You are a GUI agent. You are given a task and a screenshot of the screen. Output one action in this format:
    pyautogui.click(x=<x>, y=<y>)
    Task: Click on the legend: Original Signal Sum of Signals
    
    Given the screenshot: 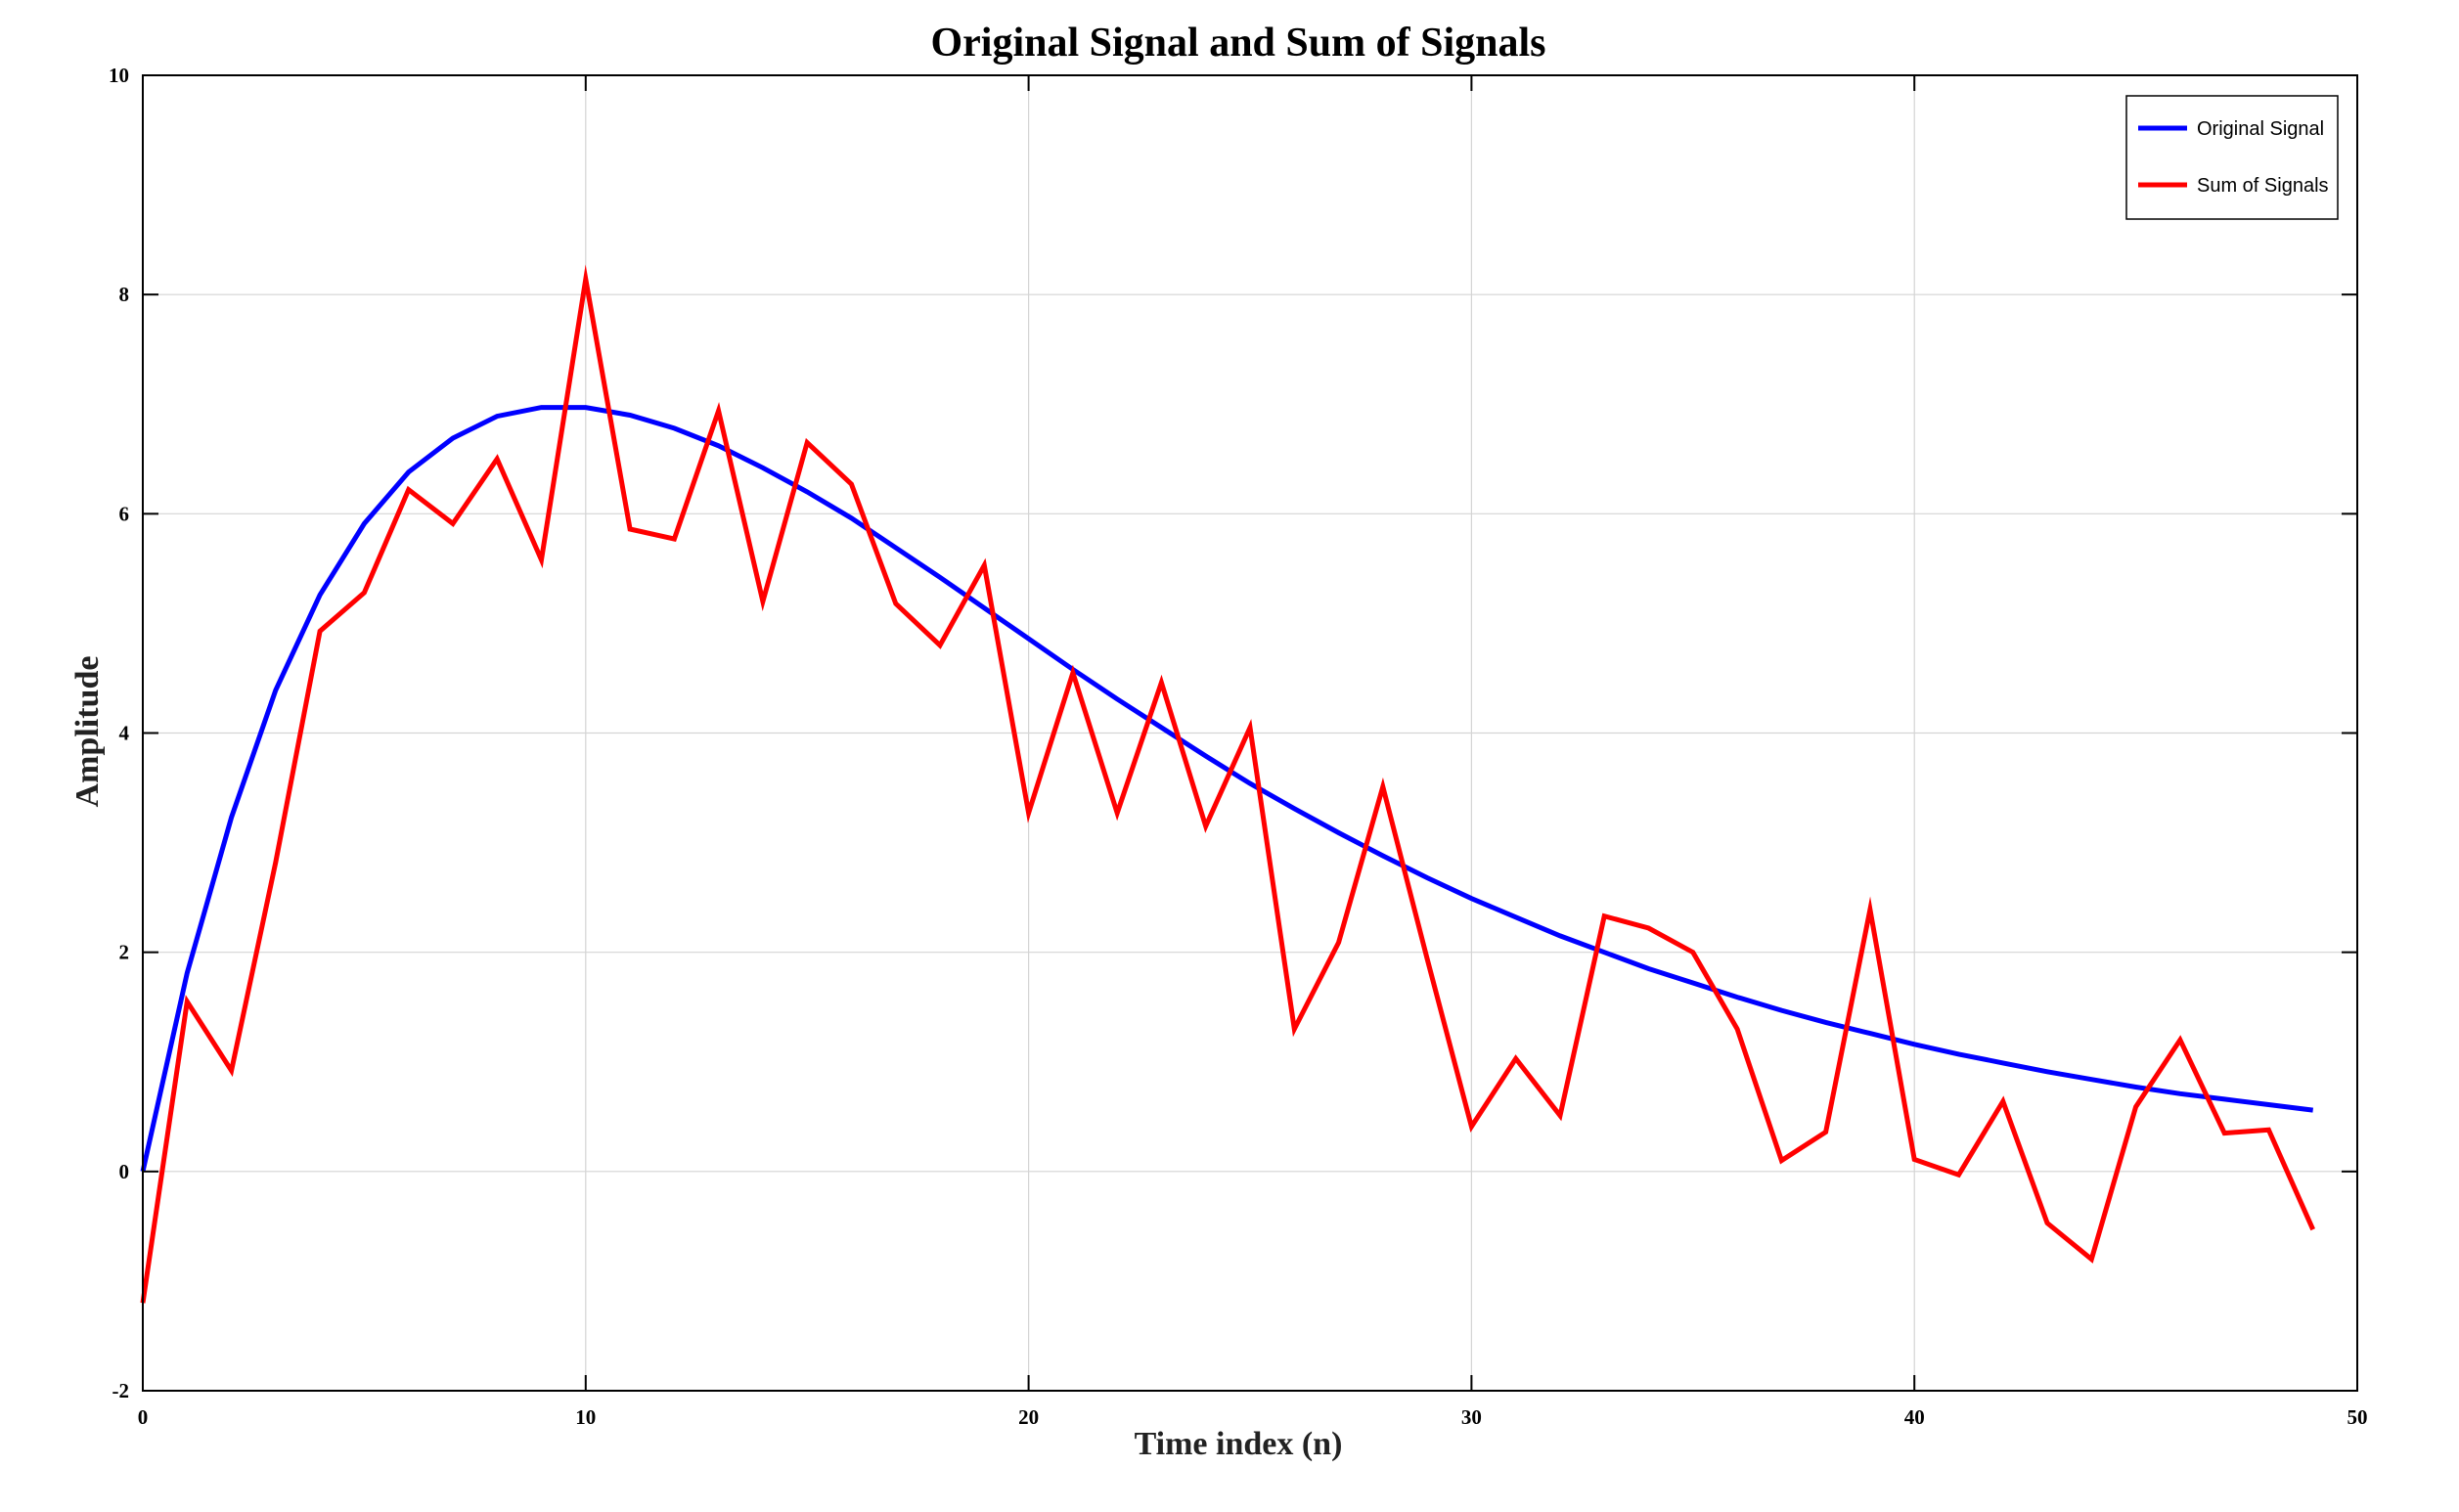 What is the action you would take?
    pyautogui.click(x=2232, y=158)
    